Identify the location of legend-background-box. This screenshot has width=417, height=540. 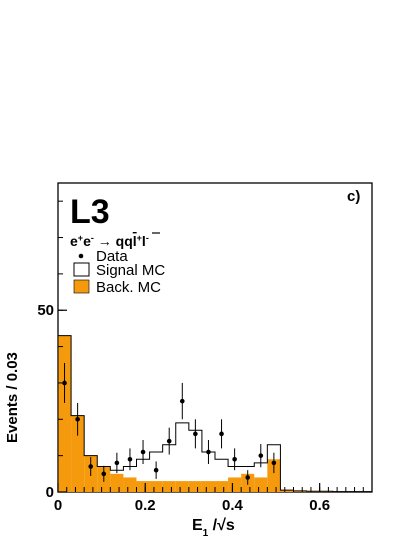
(81, 286).